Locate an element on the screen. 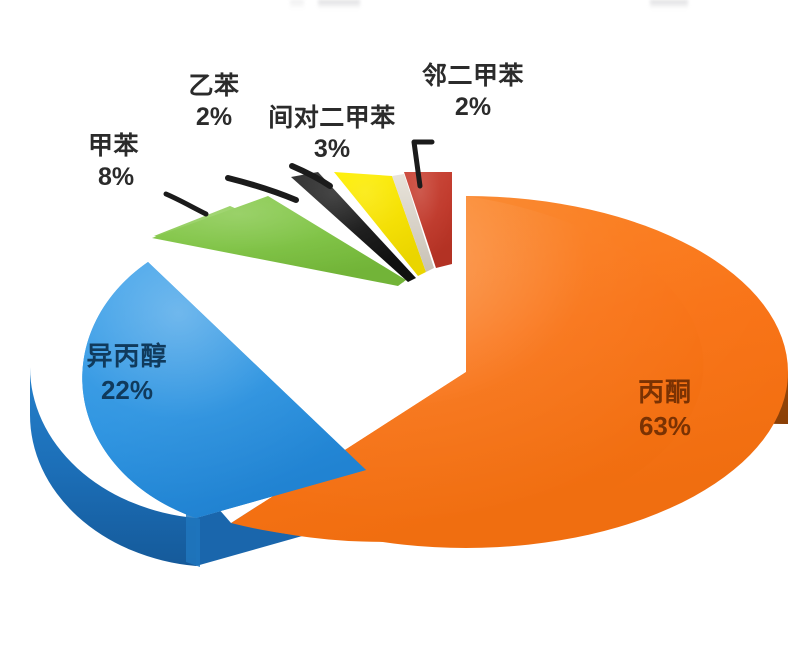  slice-label-o-xylene-category: 邻二甲苯 is located at coordinates (472, 76).